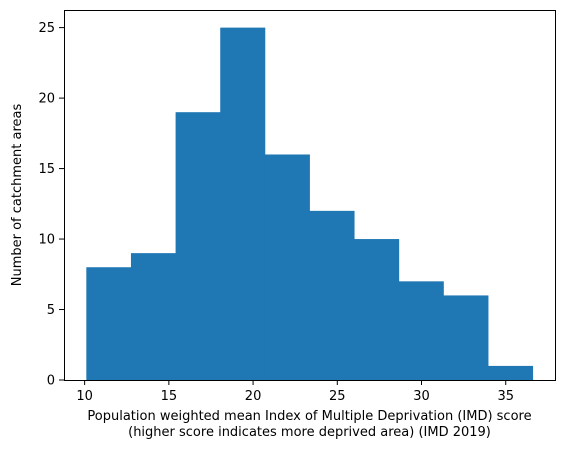 This screenshot has width=563, height=449. I want to click on x-tick-label: 30, so click(421, 396).